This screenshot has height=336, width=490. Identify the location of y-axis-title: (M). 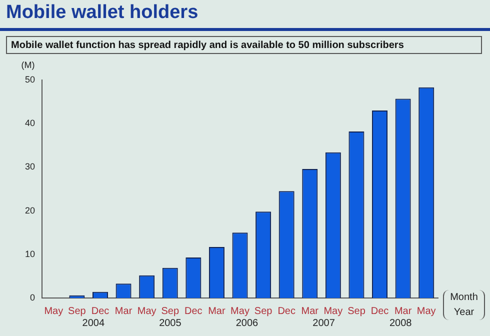
(28, 65).